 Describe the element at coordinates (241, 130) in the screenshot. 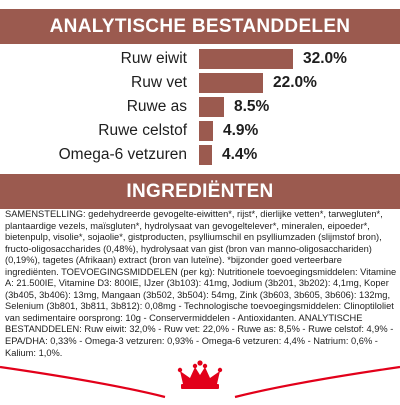

I see `analysis-row-value: 4.9%` at that location.